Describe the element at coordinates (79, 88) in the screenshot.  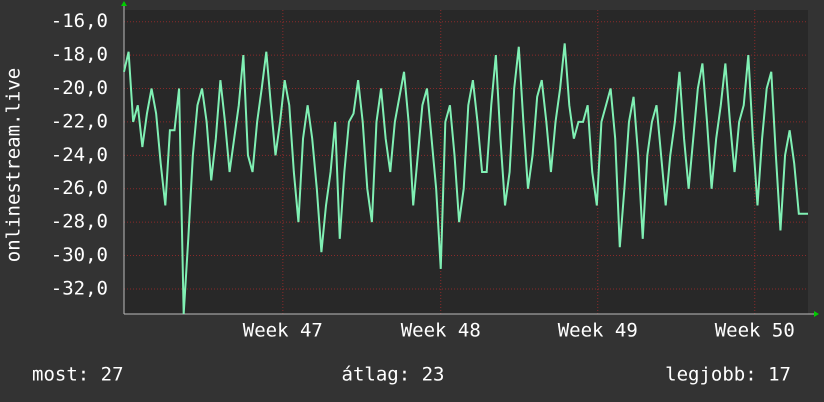
I see `y-tick-label: -20,0` at that location.